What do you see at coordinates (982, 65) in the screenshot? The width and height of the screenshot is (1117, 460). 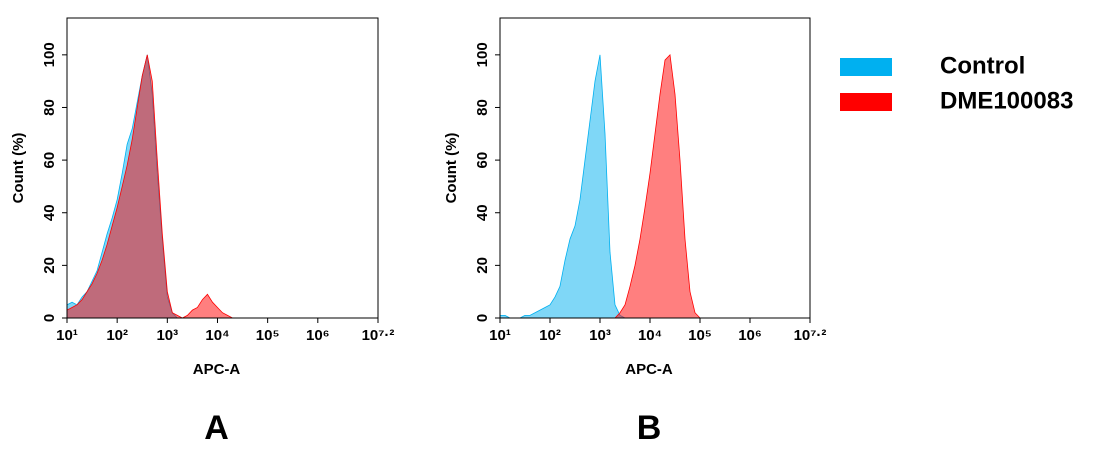 I see `legend-label: Control` at bounding box center [982, 65].